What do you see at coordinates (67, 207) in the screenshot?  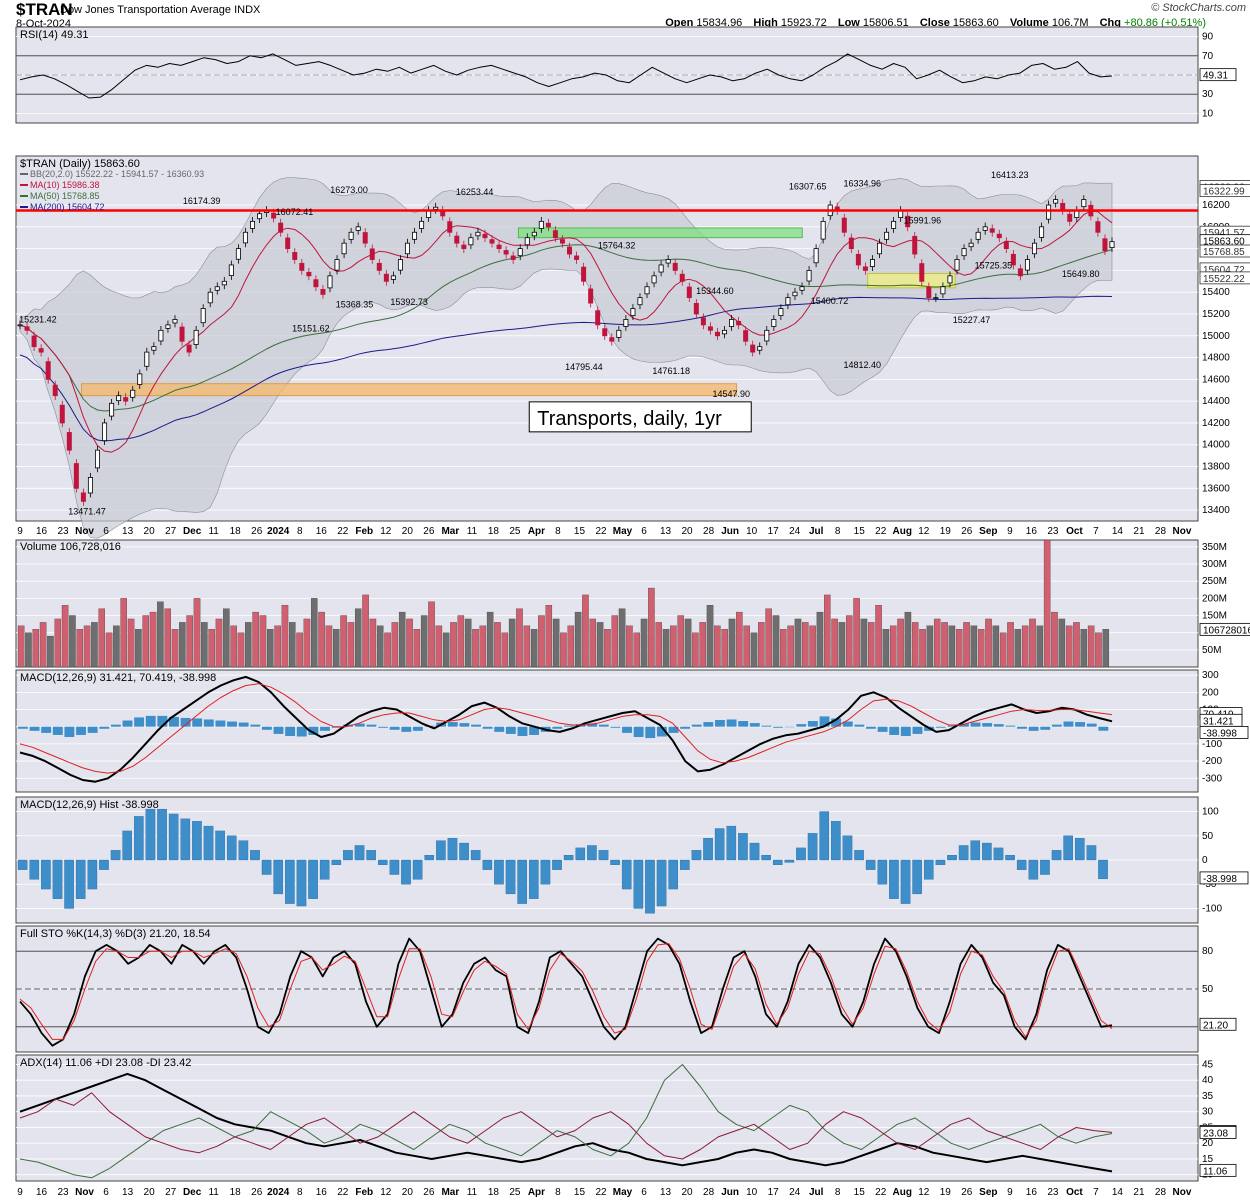 I see `price-legend-entry: MA(200) 15604.72` at bounding box center [67, 207].